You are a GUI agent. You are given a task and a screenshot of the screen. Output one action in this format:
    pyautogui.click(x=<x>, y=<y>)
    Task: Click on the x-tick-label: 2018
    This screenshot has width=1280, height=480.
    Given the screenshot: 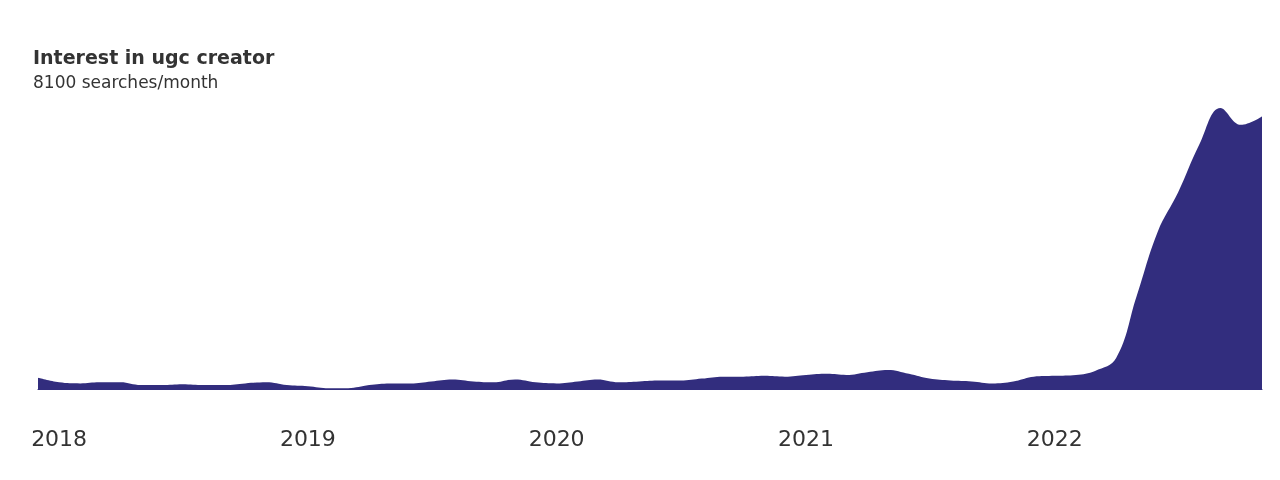 What is the action you would take?
    pyautogui.click(x=59, y=438)
    